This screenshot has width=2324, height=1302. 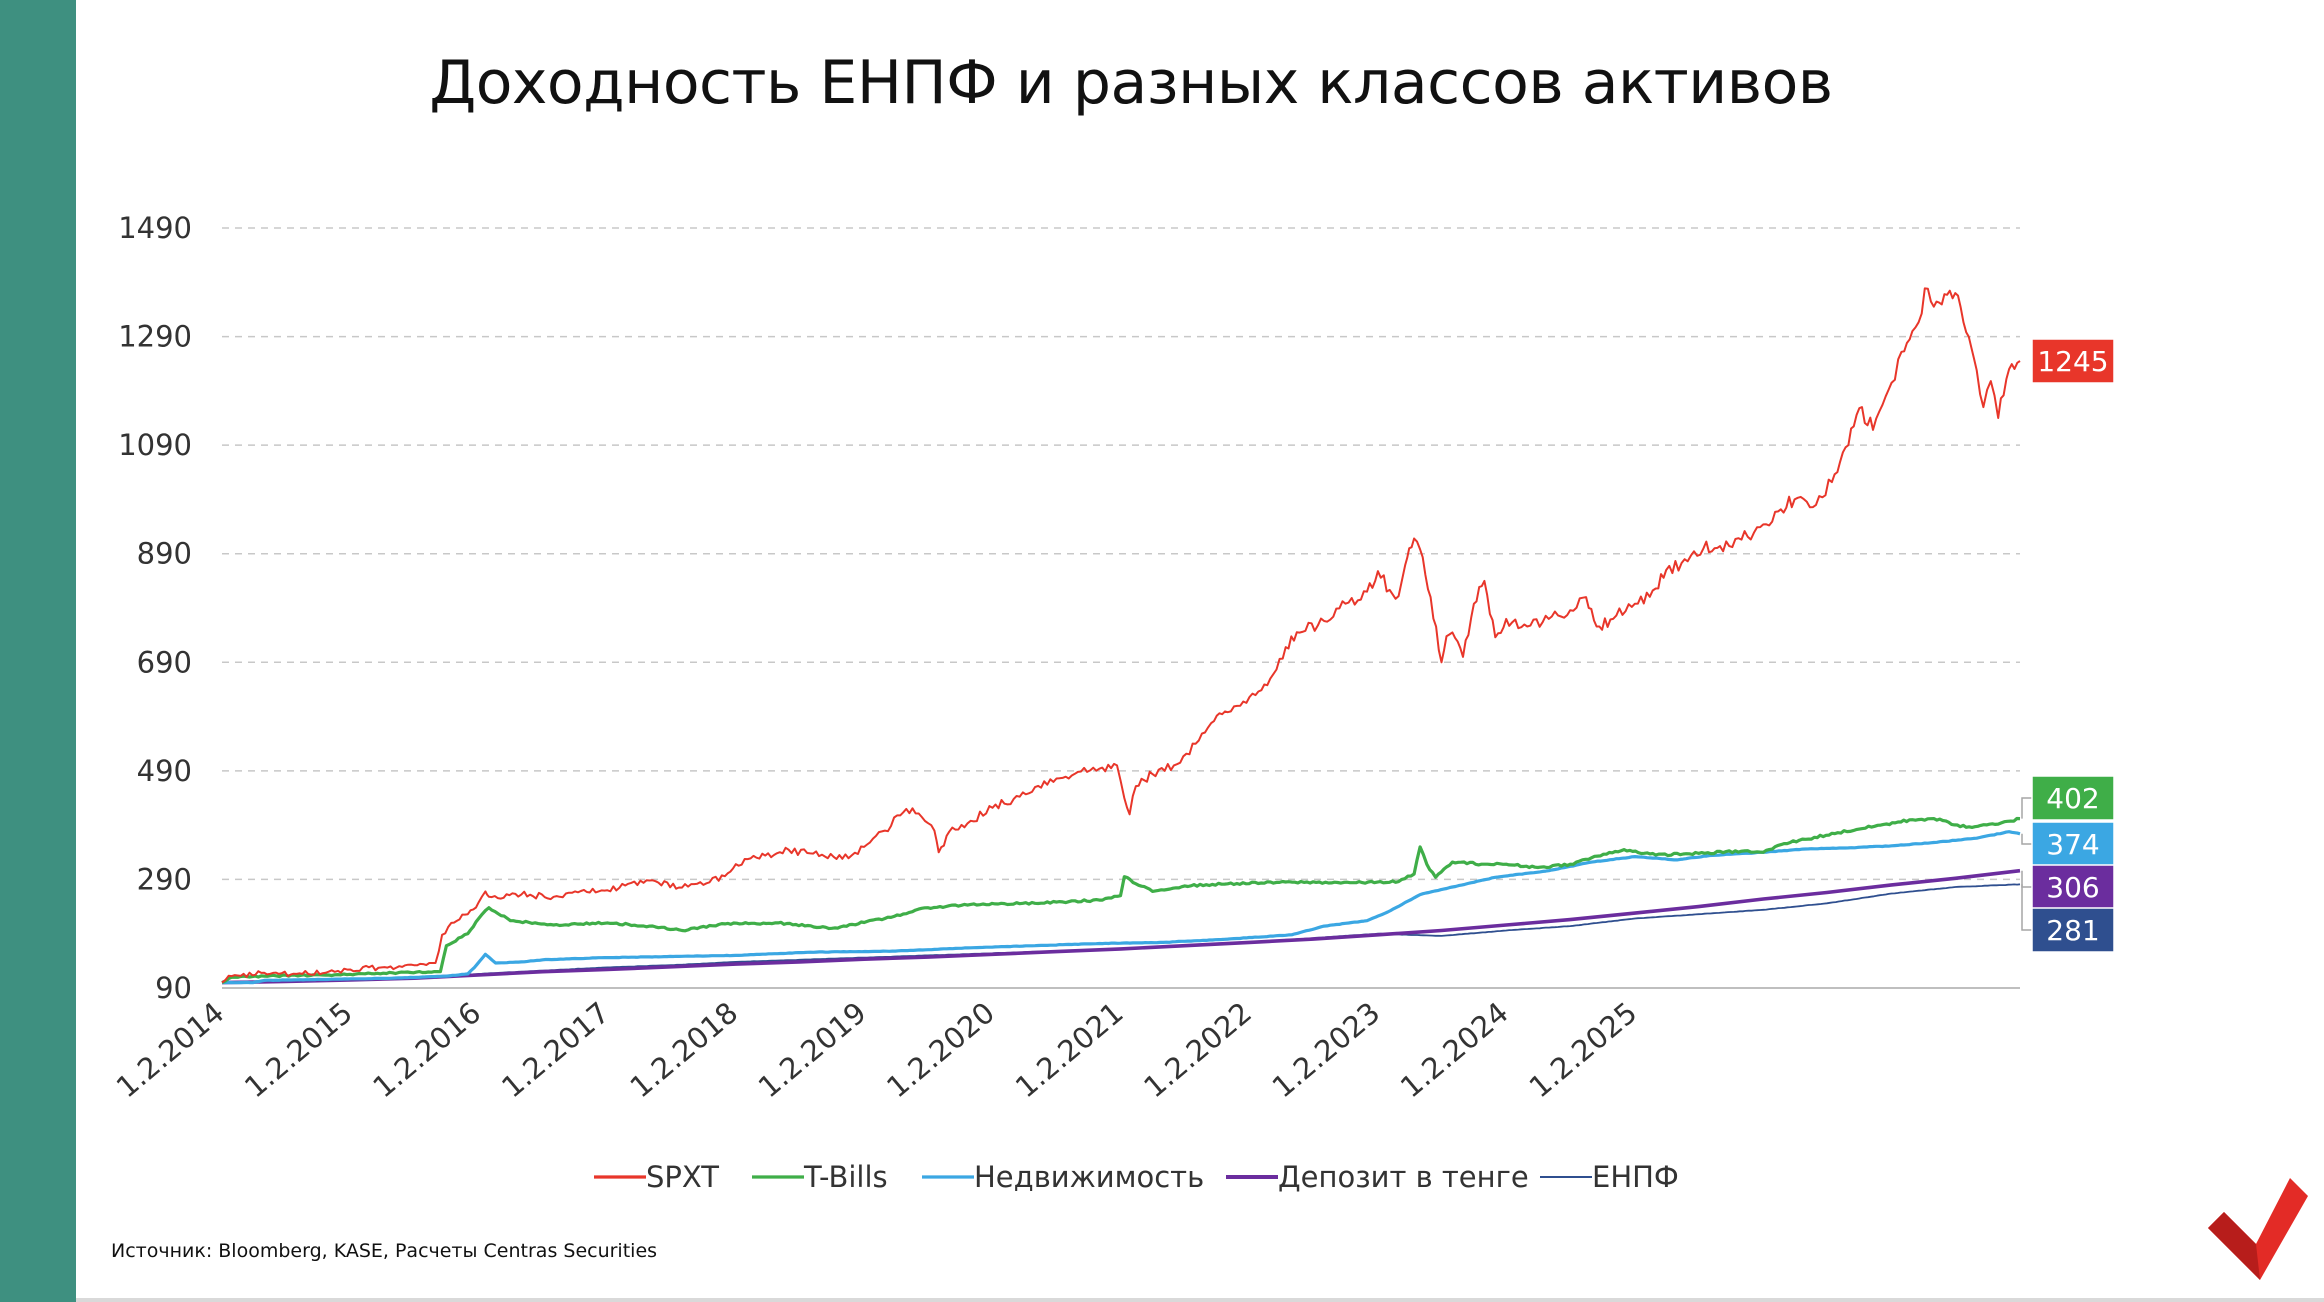 What do you see at coordinates (1403, 1177) in the screenshot?
I see `legend-label: Депозит в тенге` at bounding box center [1403, 1177].